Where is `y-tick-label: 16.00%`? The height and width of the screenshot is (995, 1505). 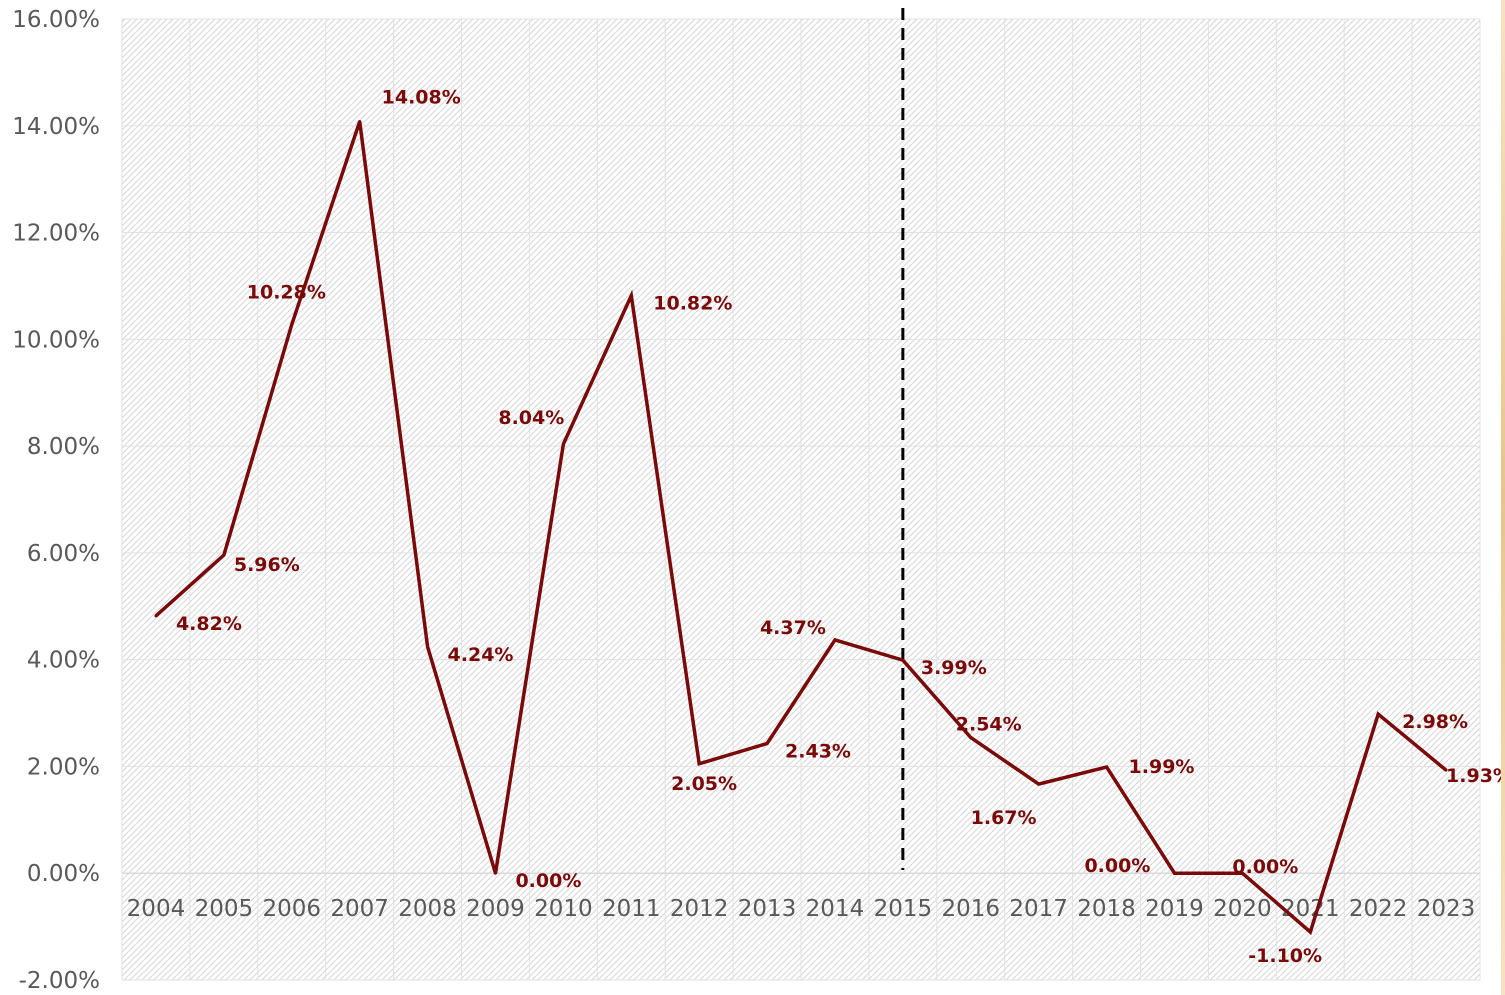 y-tick-label: 16.00% is located at coordinates (56, 20).